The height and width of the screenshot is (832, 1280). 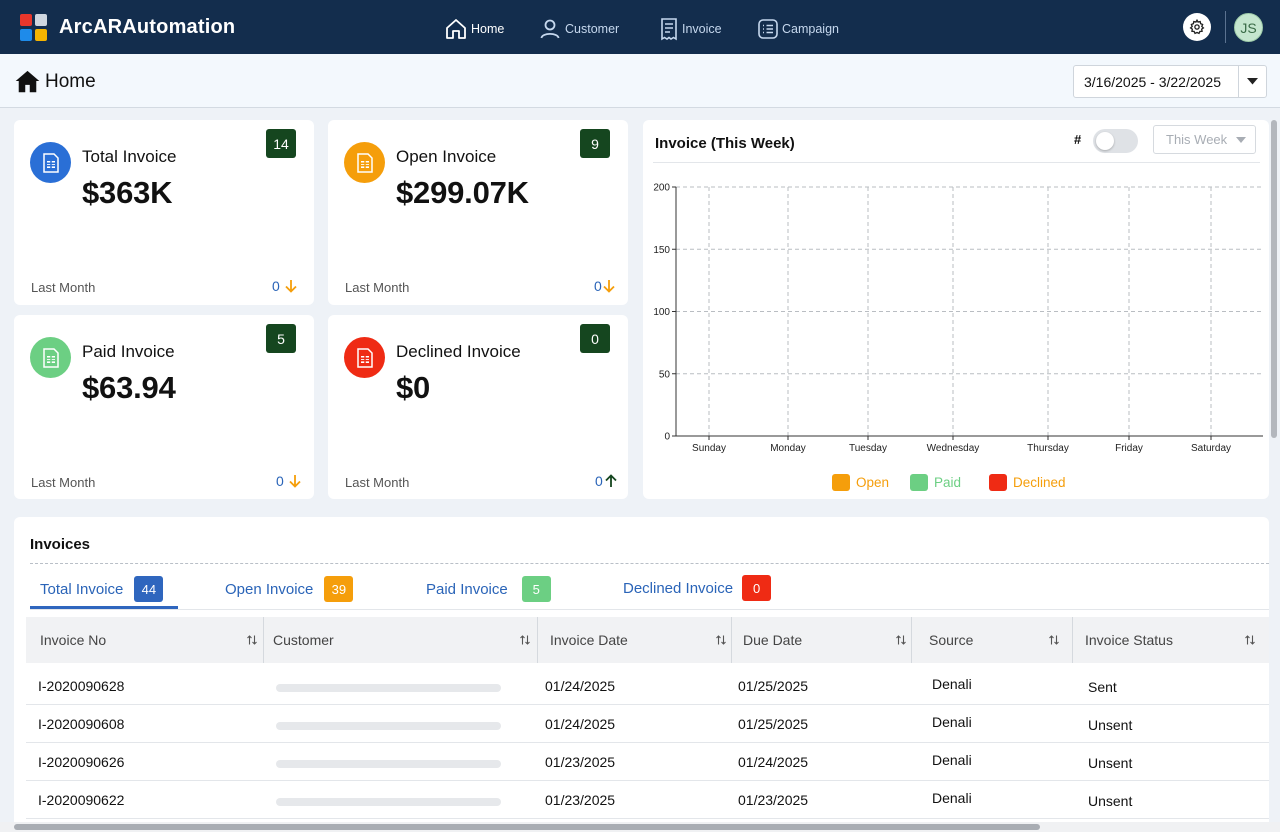 I want to click on col-header-customer: Customer, so click(x=303, y=640).